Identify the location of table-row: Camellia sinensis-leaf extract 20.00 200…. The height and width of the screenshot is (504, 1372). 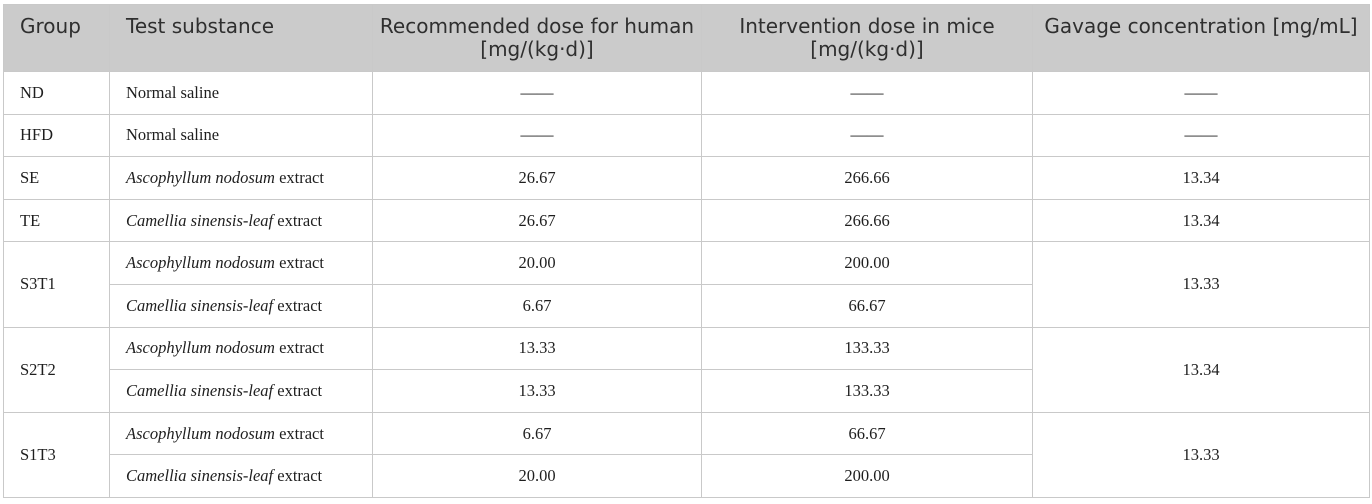
(687, 476).